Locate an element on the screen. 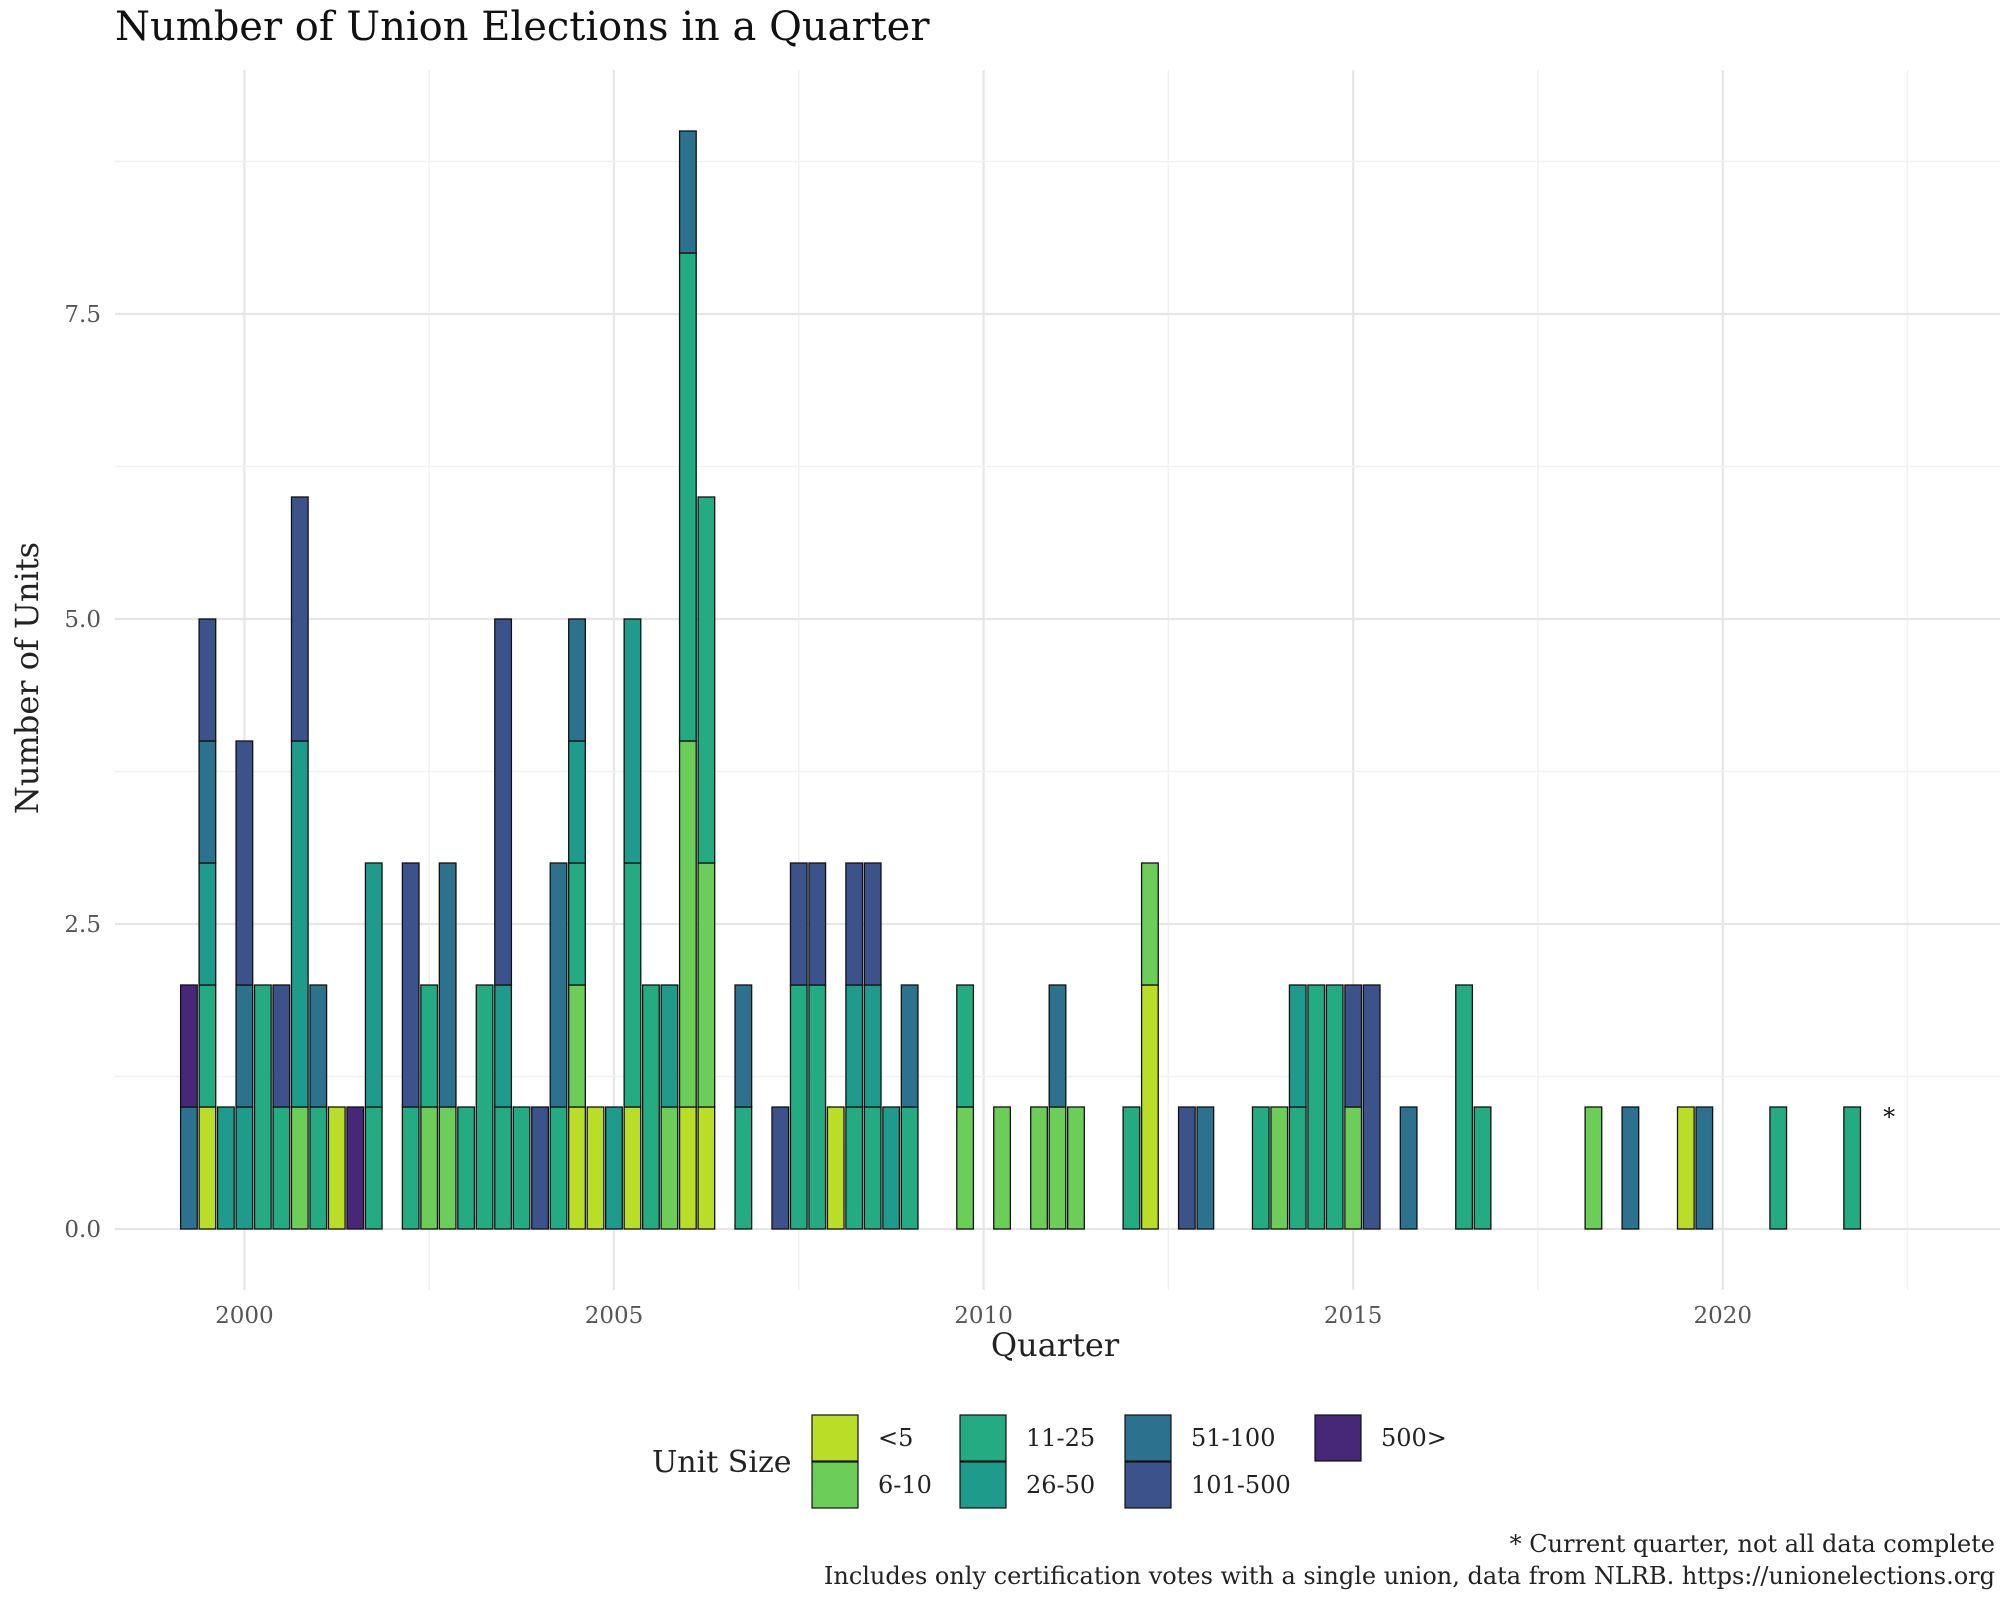 The width and height of the screenshot is (2000, 1600). x-tick-label: 2005 is located at coordinates (614, 1316).